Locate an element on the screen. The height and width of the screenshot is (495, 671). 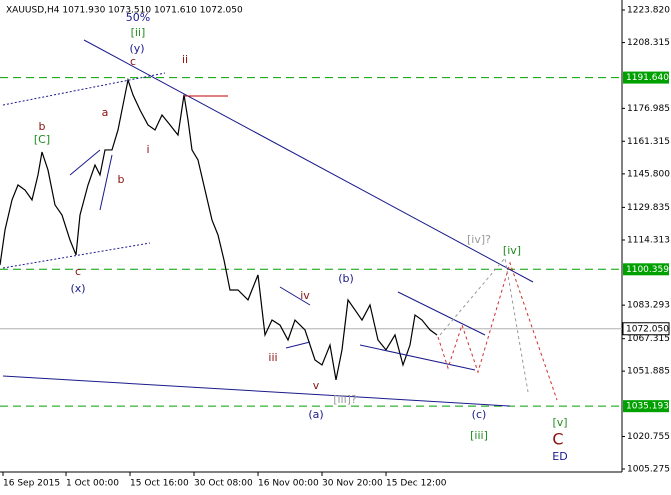
wave-label: (a) is located at coordinates (315, 414).